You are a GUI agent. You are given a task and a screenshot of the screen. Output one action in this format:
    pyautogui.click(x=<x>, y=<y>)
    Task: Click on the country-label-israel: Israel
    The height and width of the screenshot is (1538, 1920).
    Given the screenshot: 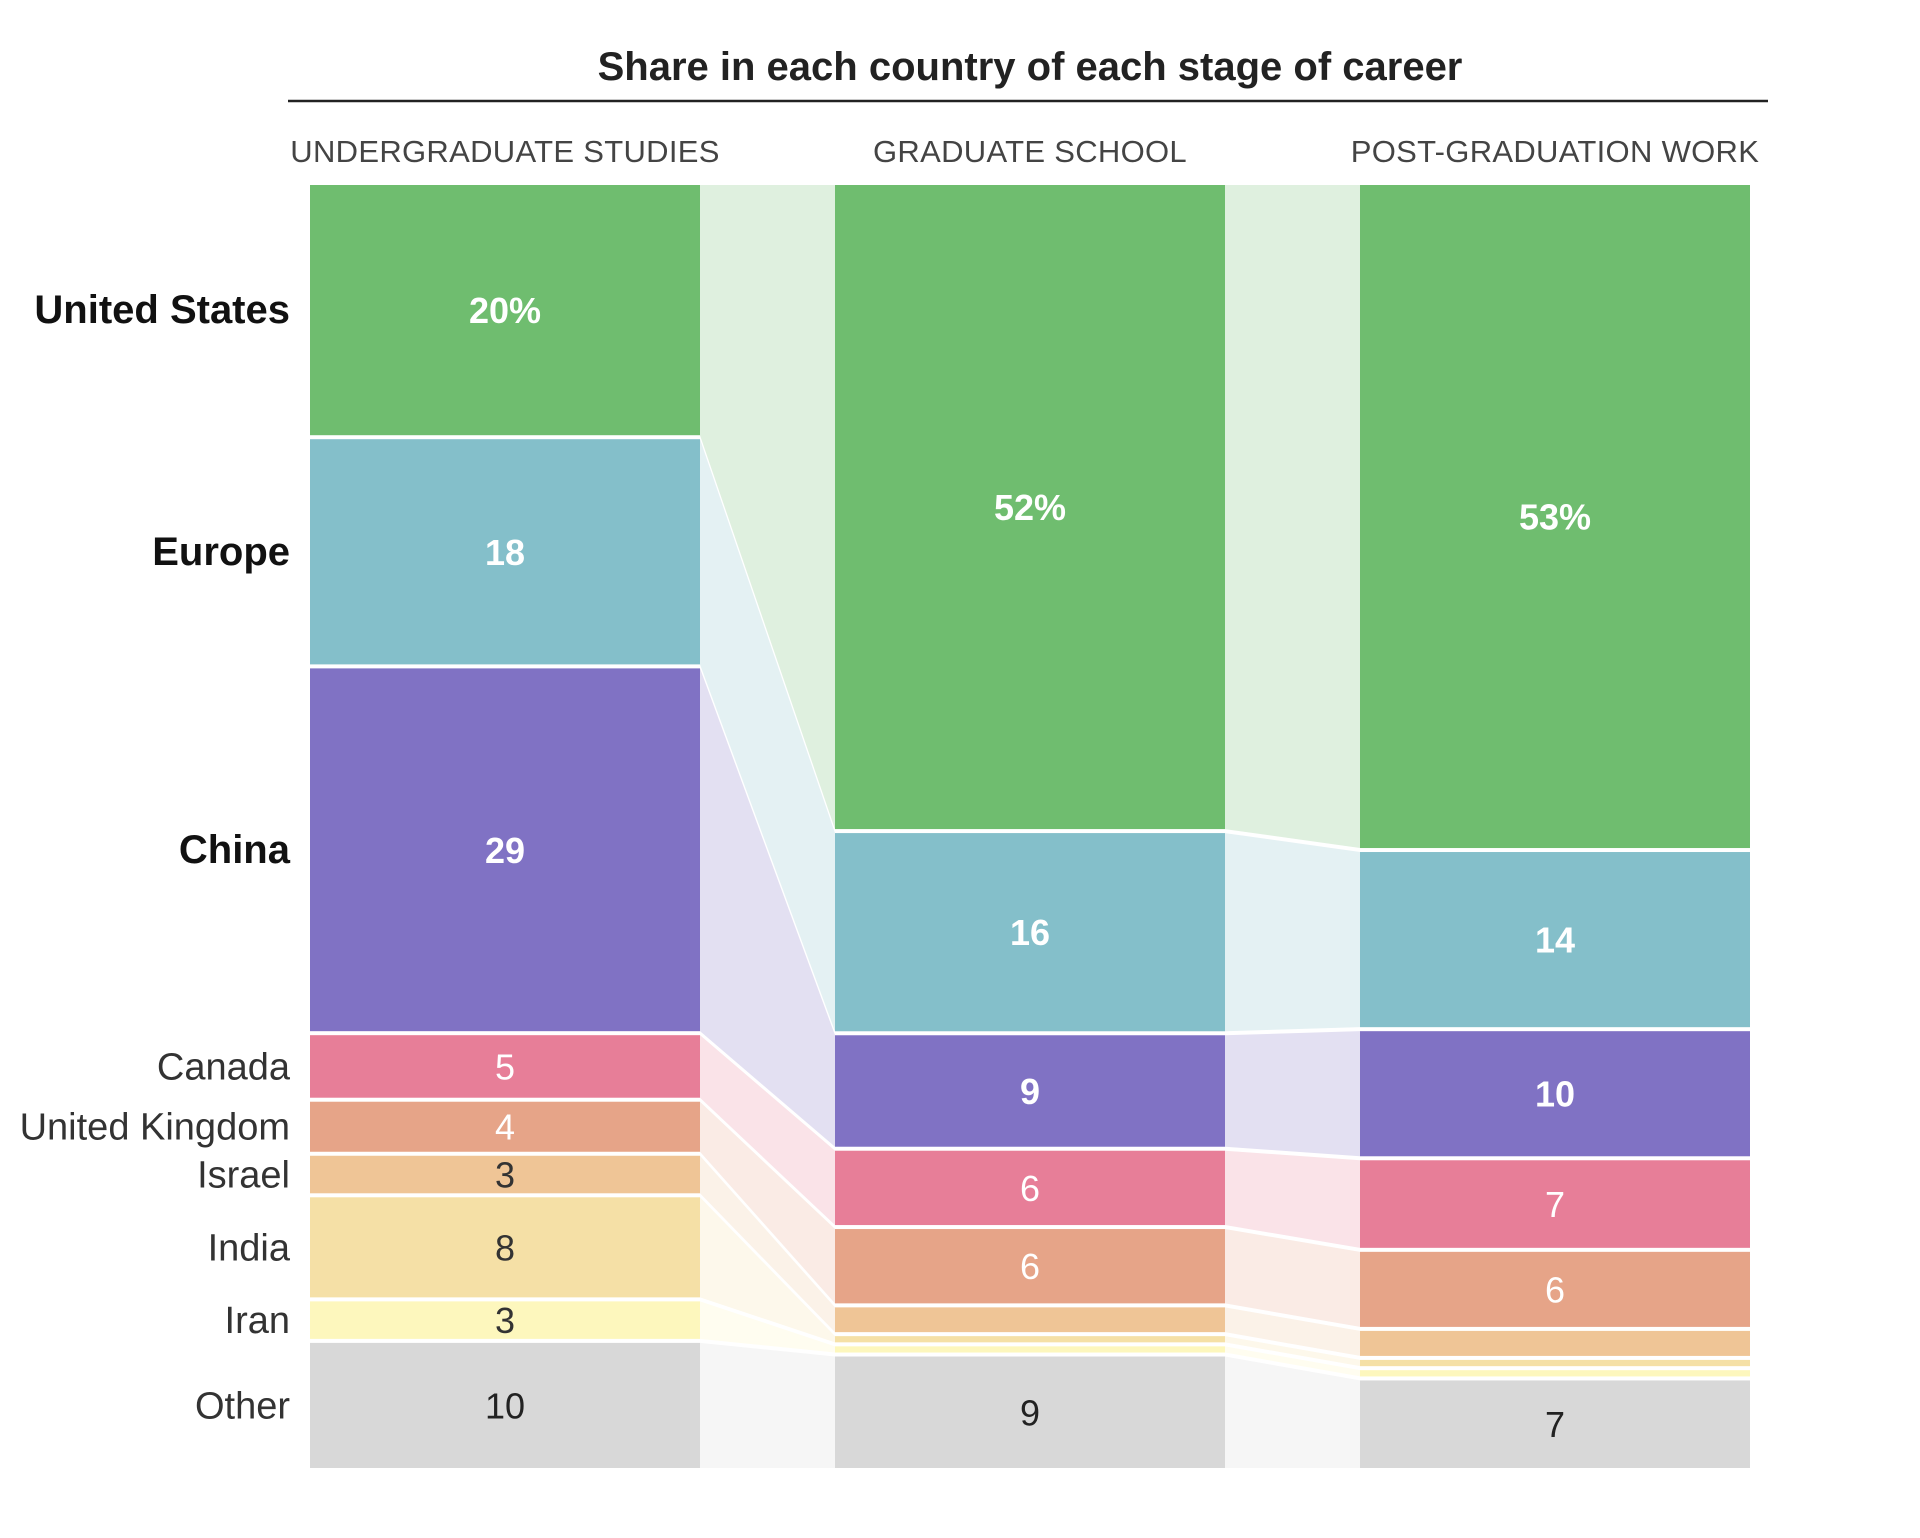 What is the action you would take?
    pyautogui.click(x=243, y=1176)
    